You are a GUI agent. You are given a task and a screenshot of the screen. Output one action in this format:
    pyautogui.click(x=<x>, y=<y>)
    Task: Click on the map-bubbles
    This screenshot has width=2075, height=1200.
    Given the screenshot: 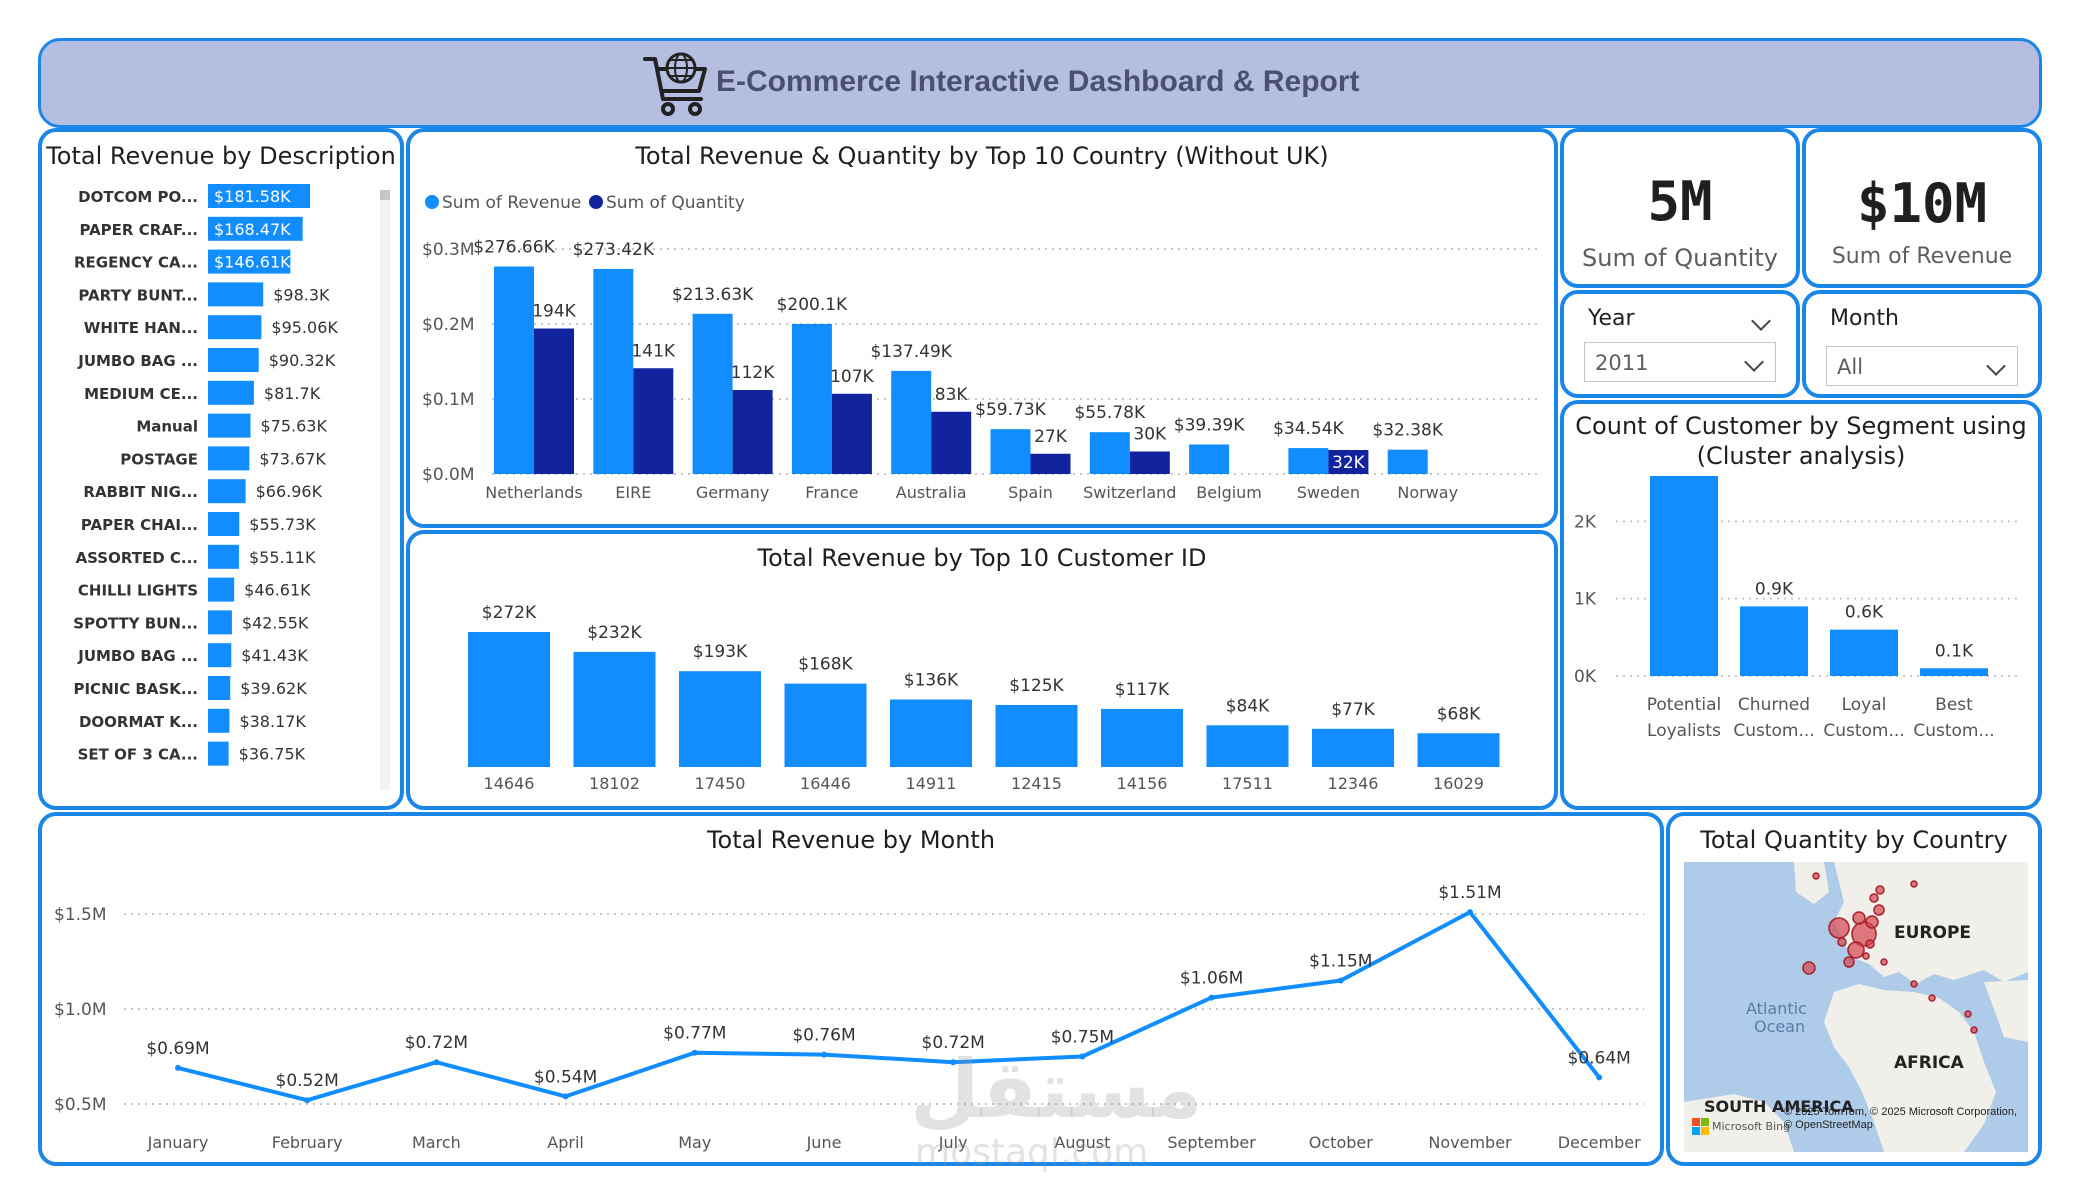 What is the action you would take?
    pyautogui.click(x=1890, y=953)
    